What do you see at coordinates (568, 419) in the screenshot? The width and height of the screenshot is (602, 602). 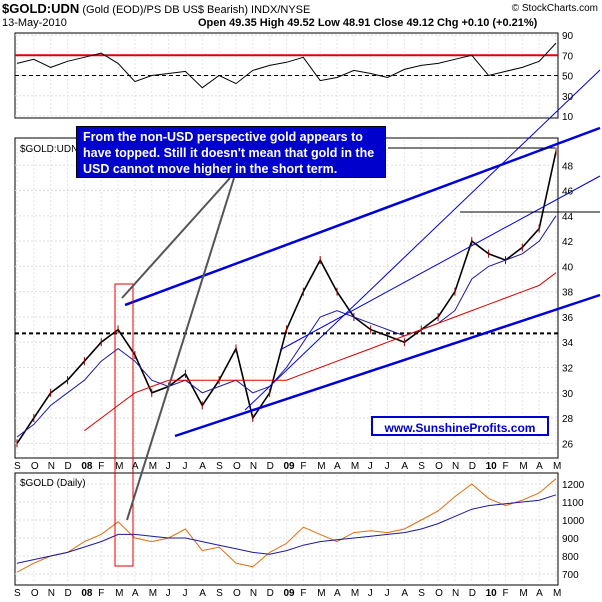 I see `y-tick-label: 28` at bounding box center [568, 419].